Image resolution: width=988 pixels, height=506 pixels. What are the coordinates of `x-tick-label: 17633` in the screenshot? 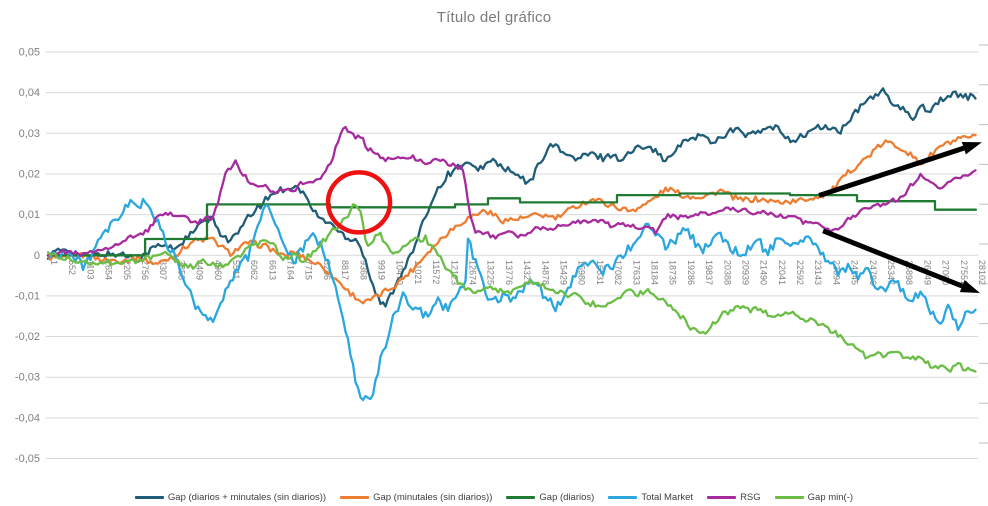 It's located at (636, 272).